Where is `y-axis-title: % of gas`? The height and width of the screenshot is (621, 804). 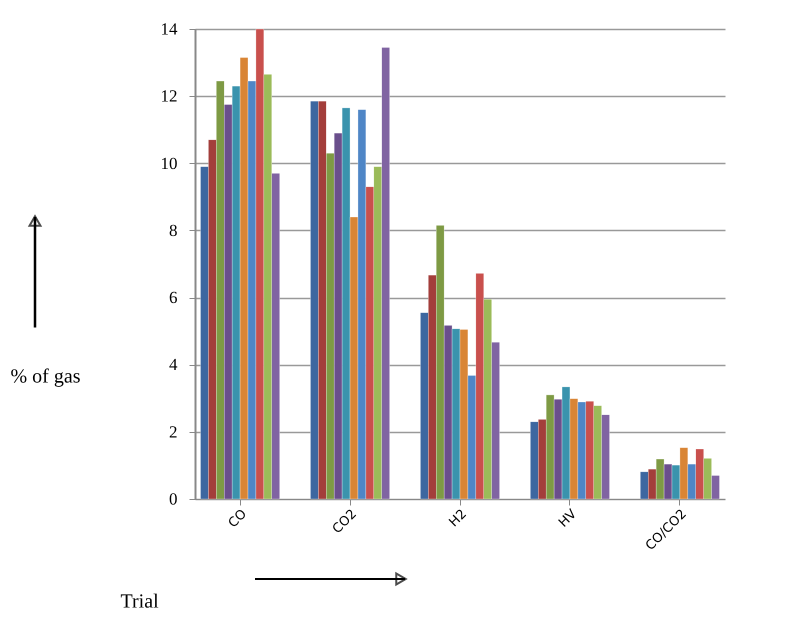
y-axis-title: % of gas is located at coordinates (45, 377).